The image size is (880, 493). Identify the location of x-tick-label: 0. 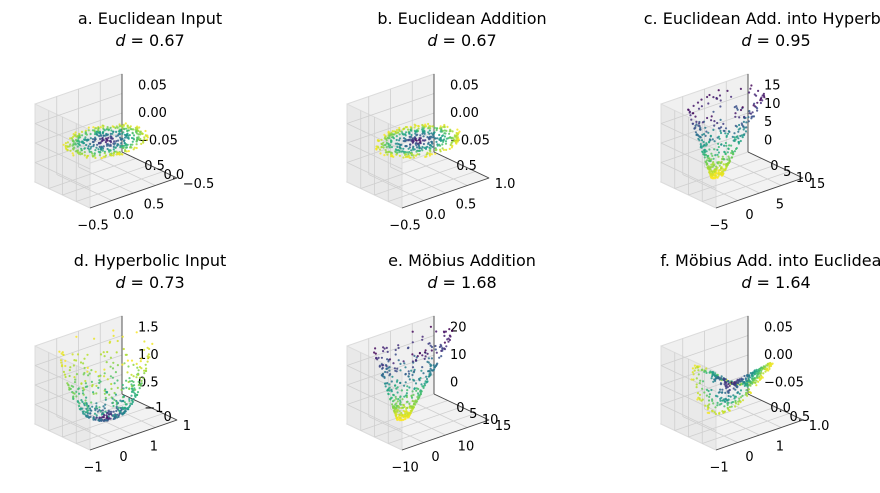
(749, 215).